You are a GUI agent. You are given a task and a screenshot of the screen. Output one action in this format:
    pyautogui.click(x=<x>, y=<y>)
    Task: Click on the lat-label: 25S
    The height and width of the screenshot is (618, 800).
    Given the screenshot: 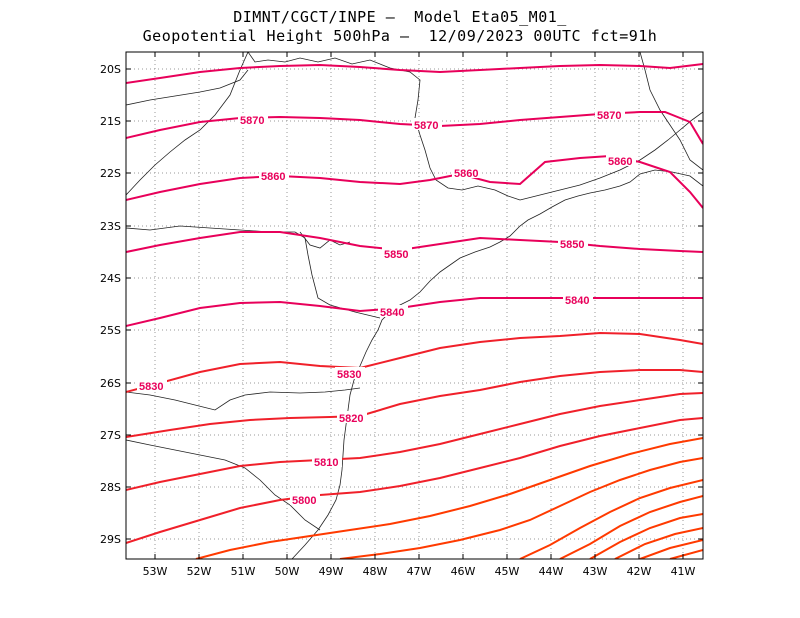 What is the action you would take?
    pyautogui.click(x=110, y=330)
    